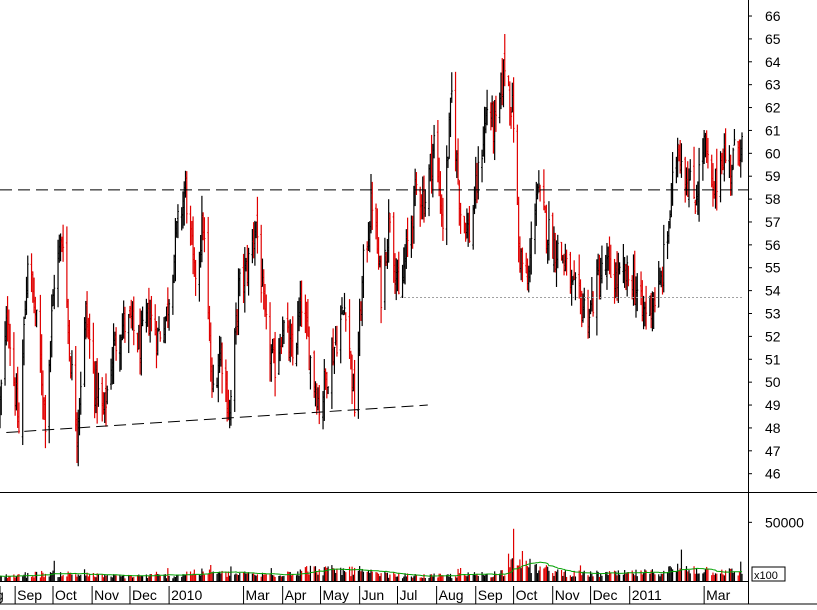 The height and width of the screenshot is (610, 817). I want to click on y-tick-label: 65, so click(773, 39).